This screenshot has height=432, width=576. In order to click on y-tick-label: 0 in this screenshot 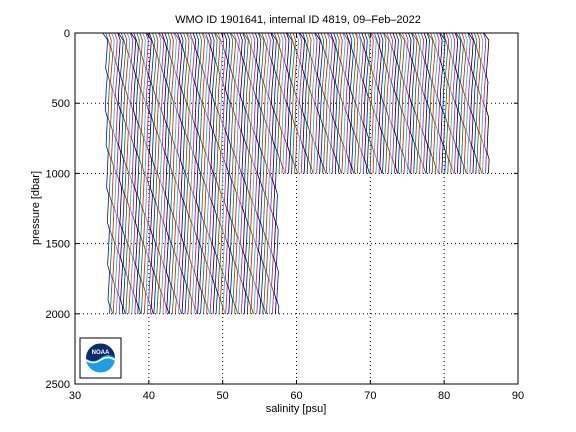, I will do `click(67, 34)`.